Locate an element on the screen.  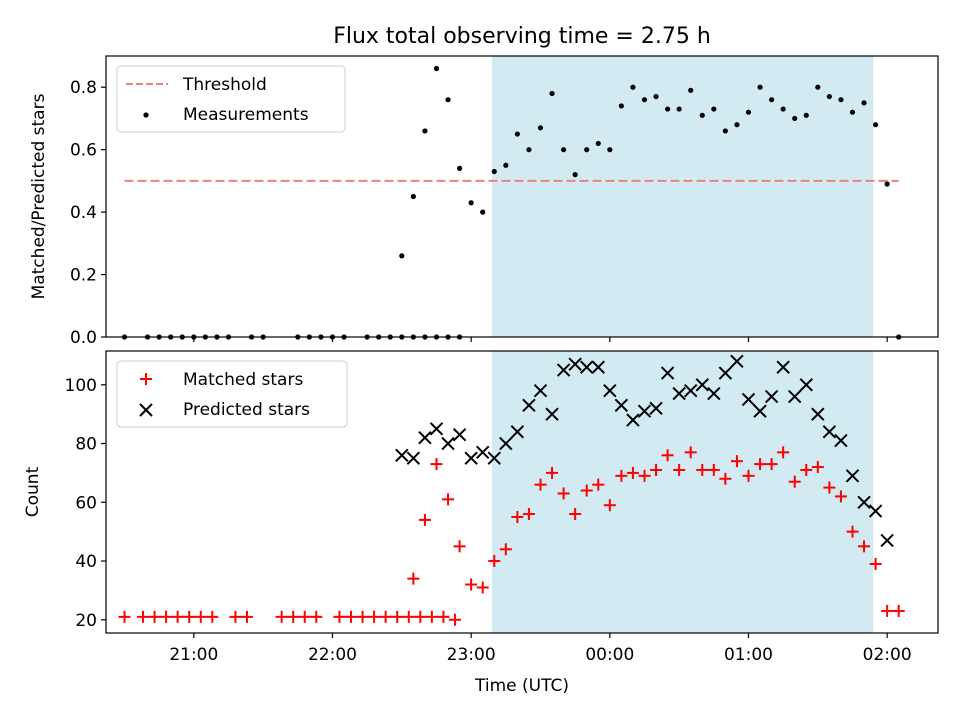
y-tick-label: 0.4 is located at coordinates (83, 213).